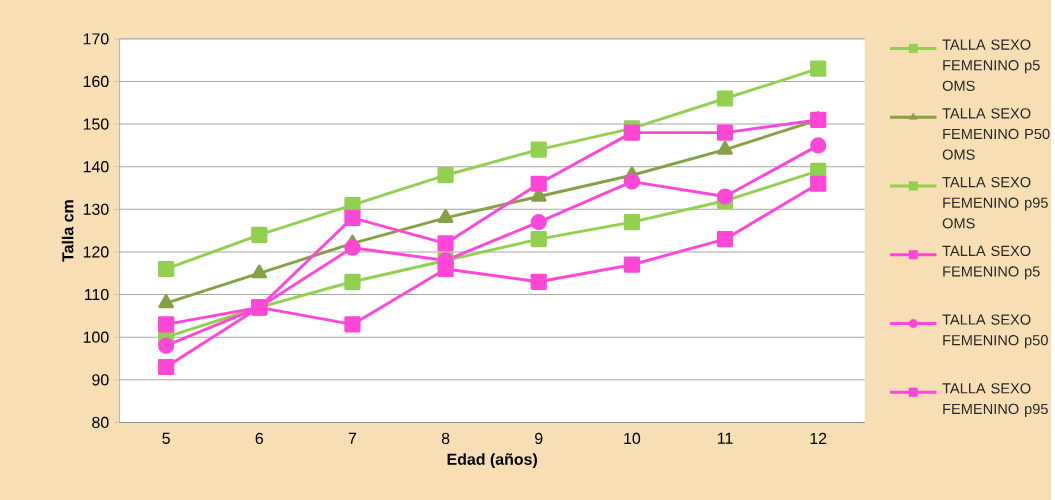 The width and height of the screenshot is (1055, 500). I want to click on y-tick-label: 130, so click(96, 209).